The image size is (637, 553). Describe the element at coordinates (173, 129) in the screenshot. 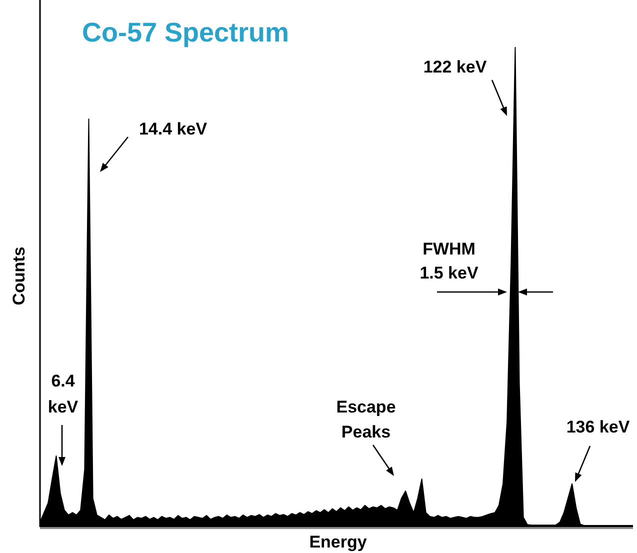

I see `annotation: 14.4 keV` at that location.